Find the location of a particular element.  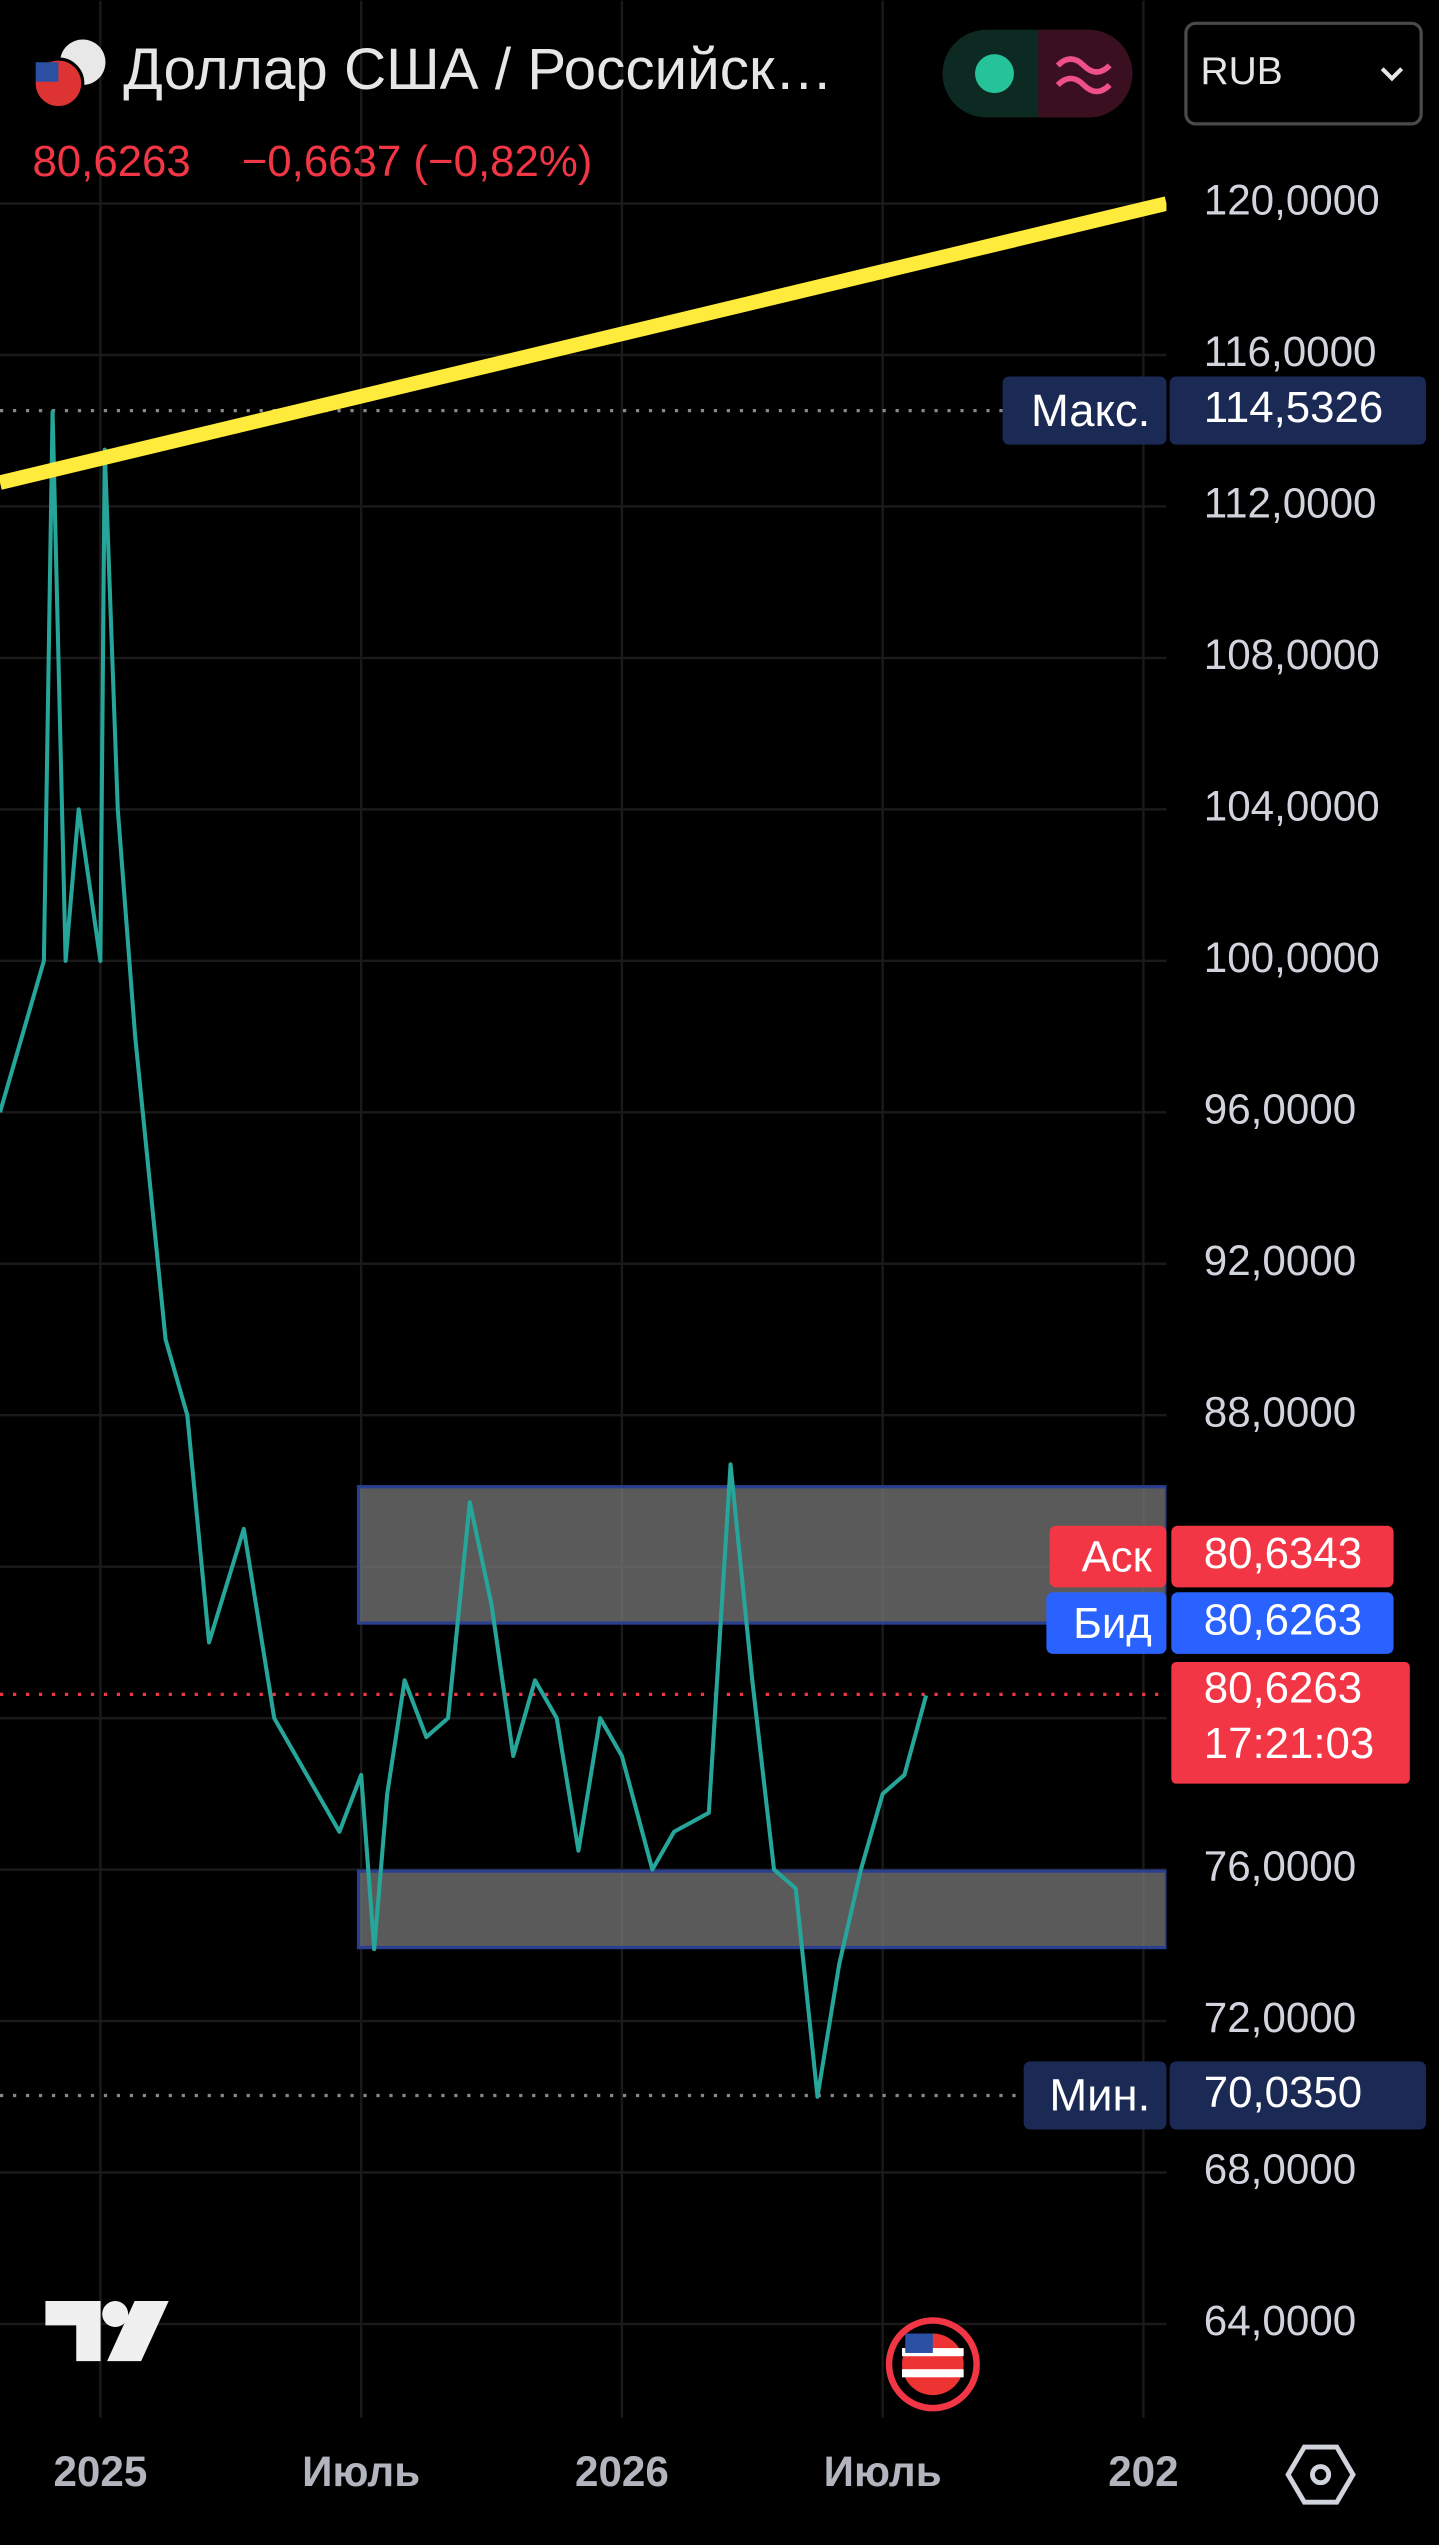

last-price-label: 80,6263 is located at coordinates (1283, 1688).